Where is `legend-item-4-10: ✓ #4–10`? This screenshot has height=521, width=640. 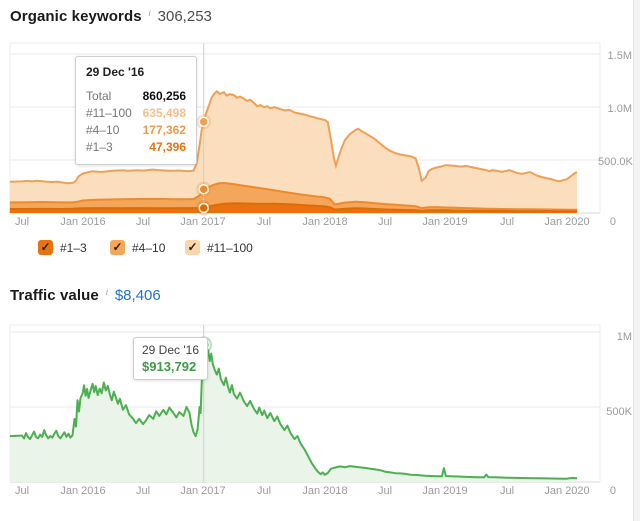 legend-item-4-10: ✓ #4–10 is located at coordinates (137, 247).